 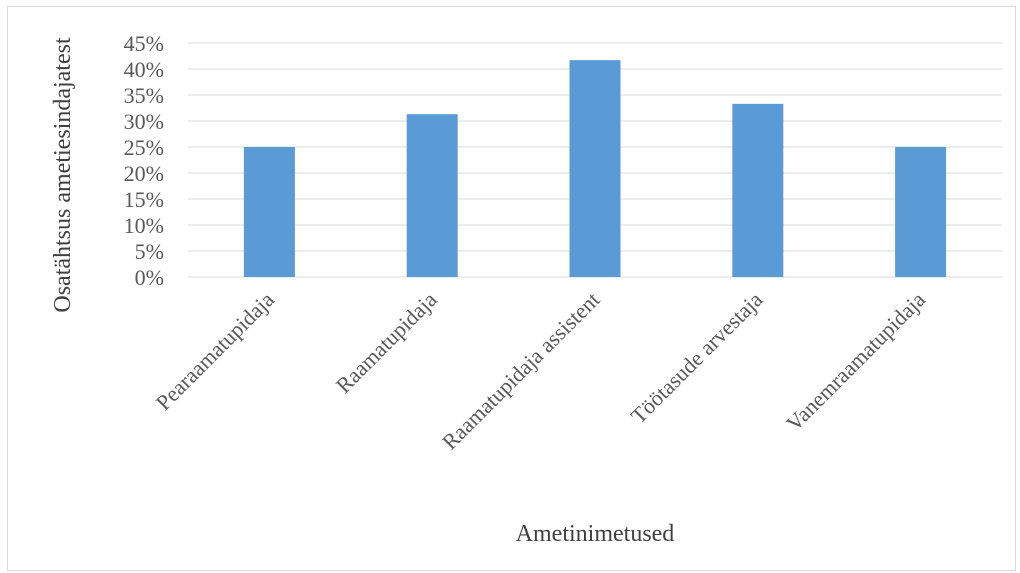 What do you see at coordinates (855, 361) in the screenshot?
I see `x-tick-label: Vanemraamatupidaja` at bounding box center [855, 361].